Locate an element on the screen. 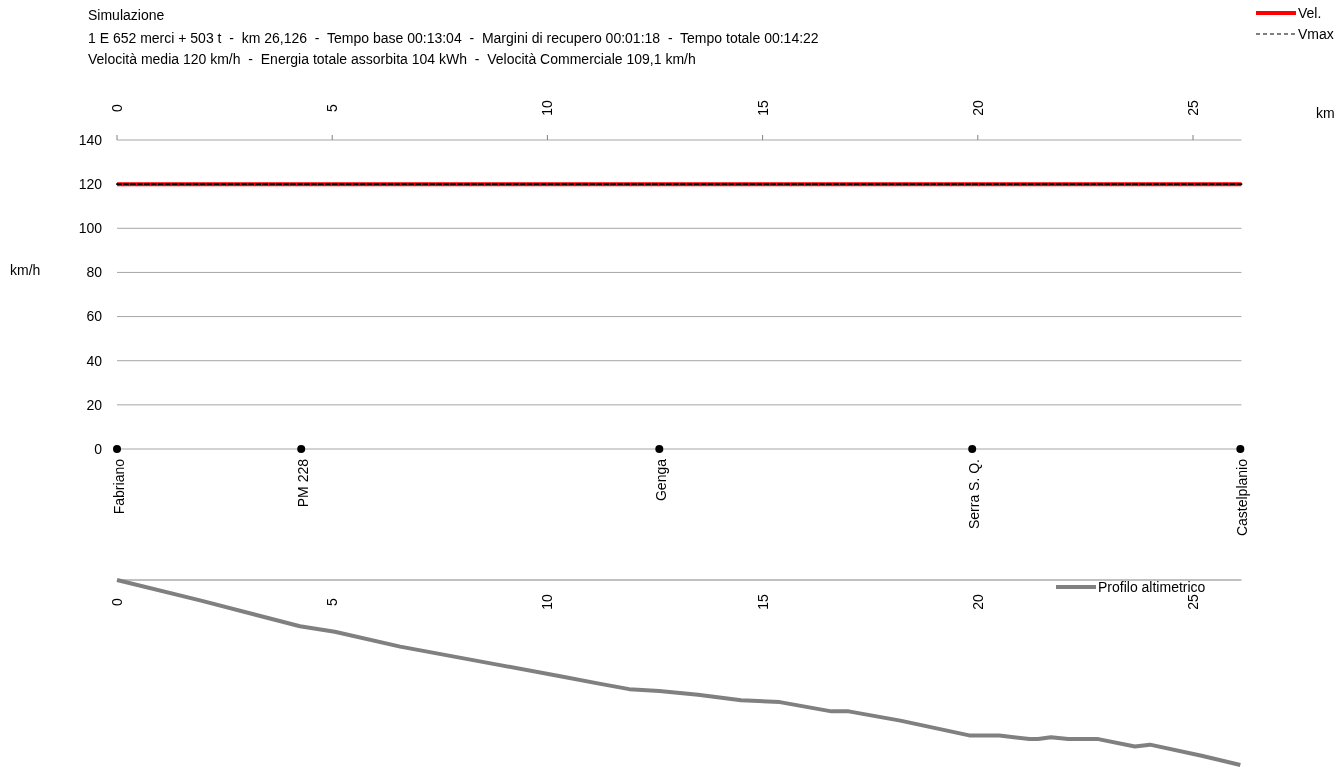  legend-label: Profilo altimetrico is located at coordinates (1152, 586).